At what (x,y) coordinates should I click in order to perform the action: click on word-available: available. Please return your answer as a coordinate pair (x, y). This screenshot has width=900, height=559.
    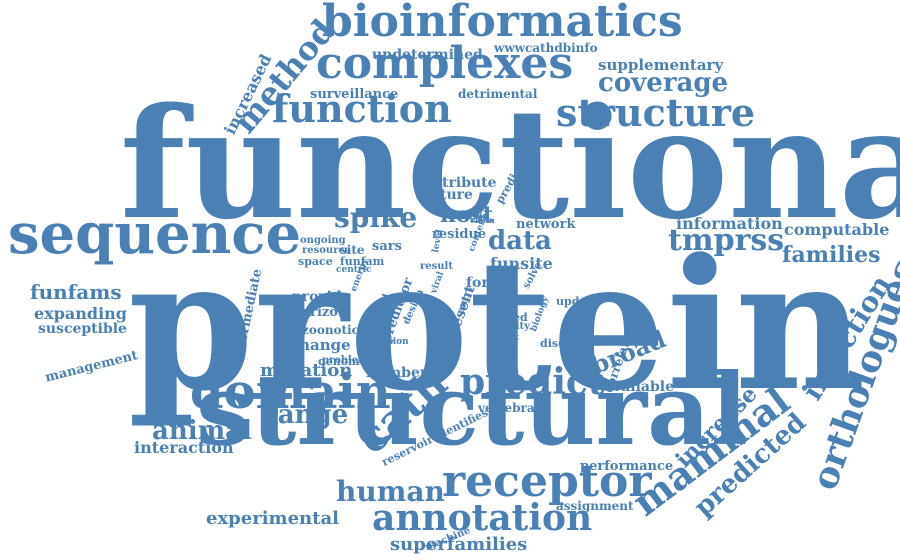
    Looking at the image, I should click on (639, 387).